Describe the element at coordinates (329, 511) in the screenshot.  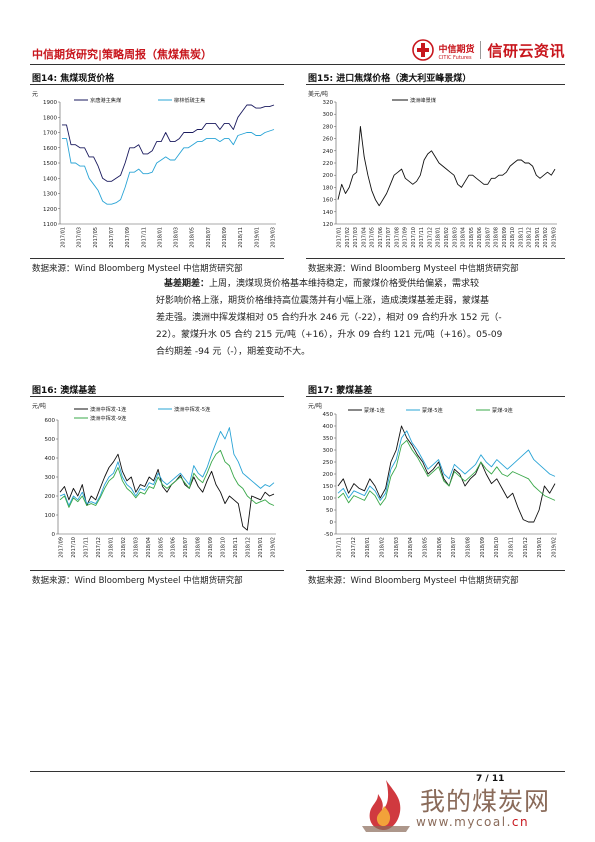
I see `fig17-ytick-label: 50` at that location.